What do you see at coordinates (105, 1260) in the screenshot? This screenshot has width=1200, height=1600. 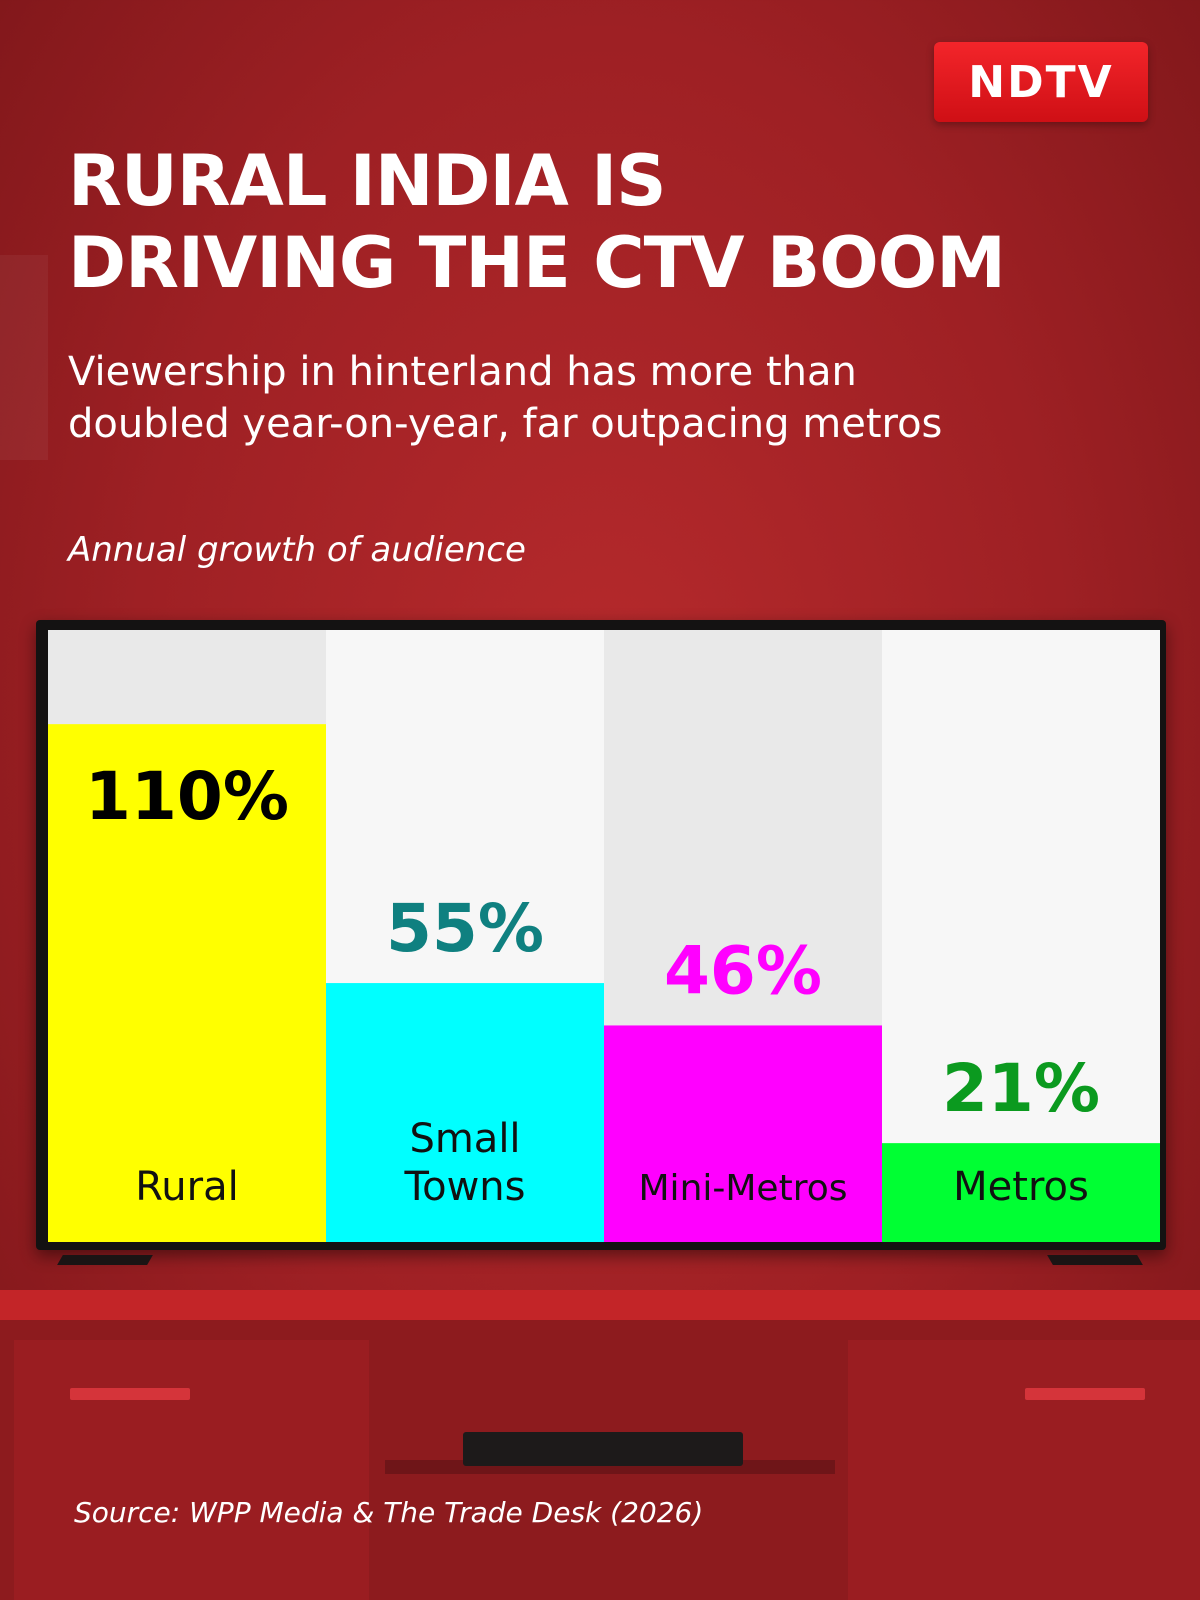 I see `tv-stand-left` at bounding box center [105, 1260].